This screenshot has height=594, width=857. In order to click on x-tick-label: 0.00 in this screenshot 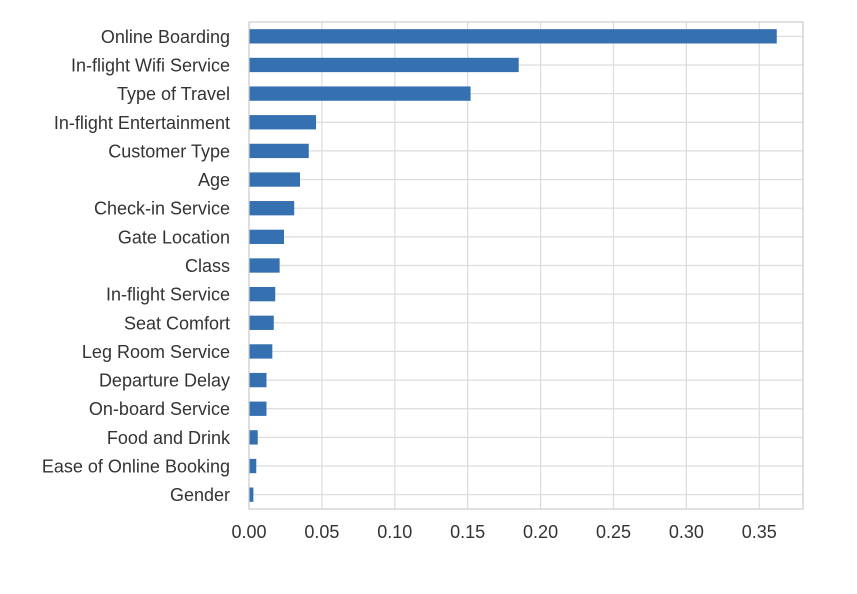, I will do `click(248, 532)`.